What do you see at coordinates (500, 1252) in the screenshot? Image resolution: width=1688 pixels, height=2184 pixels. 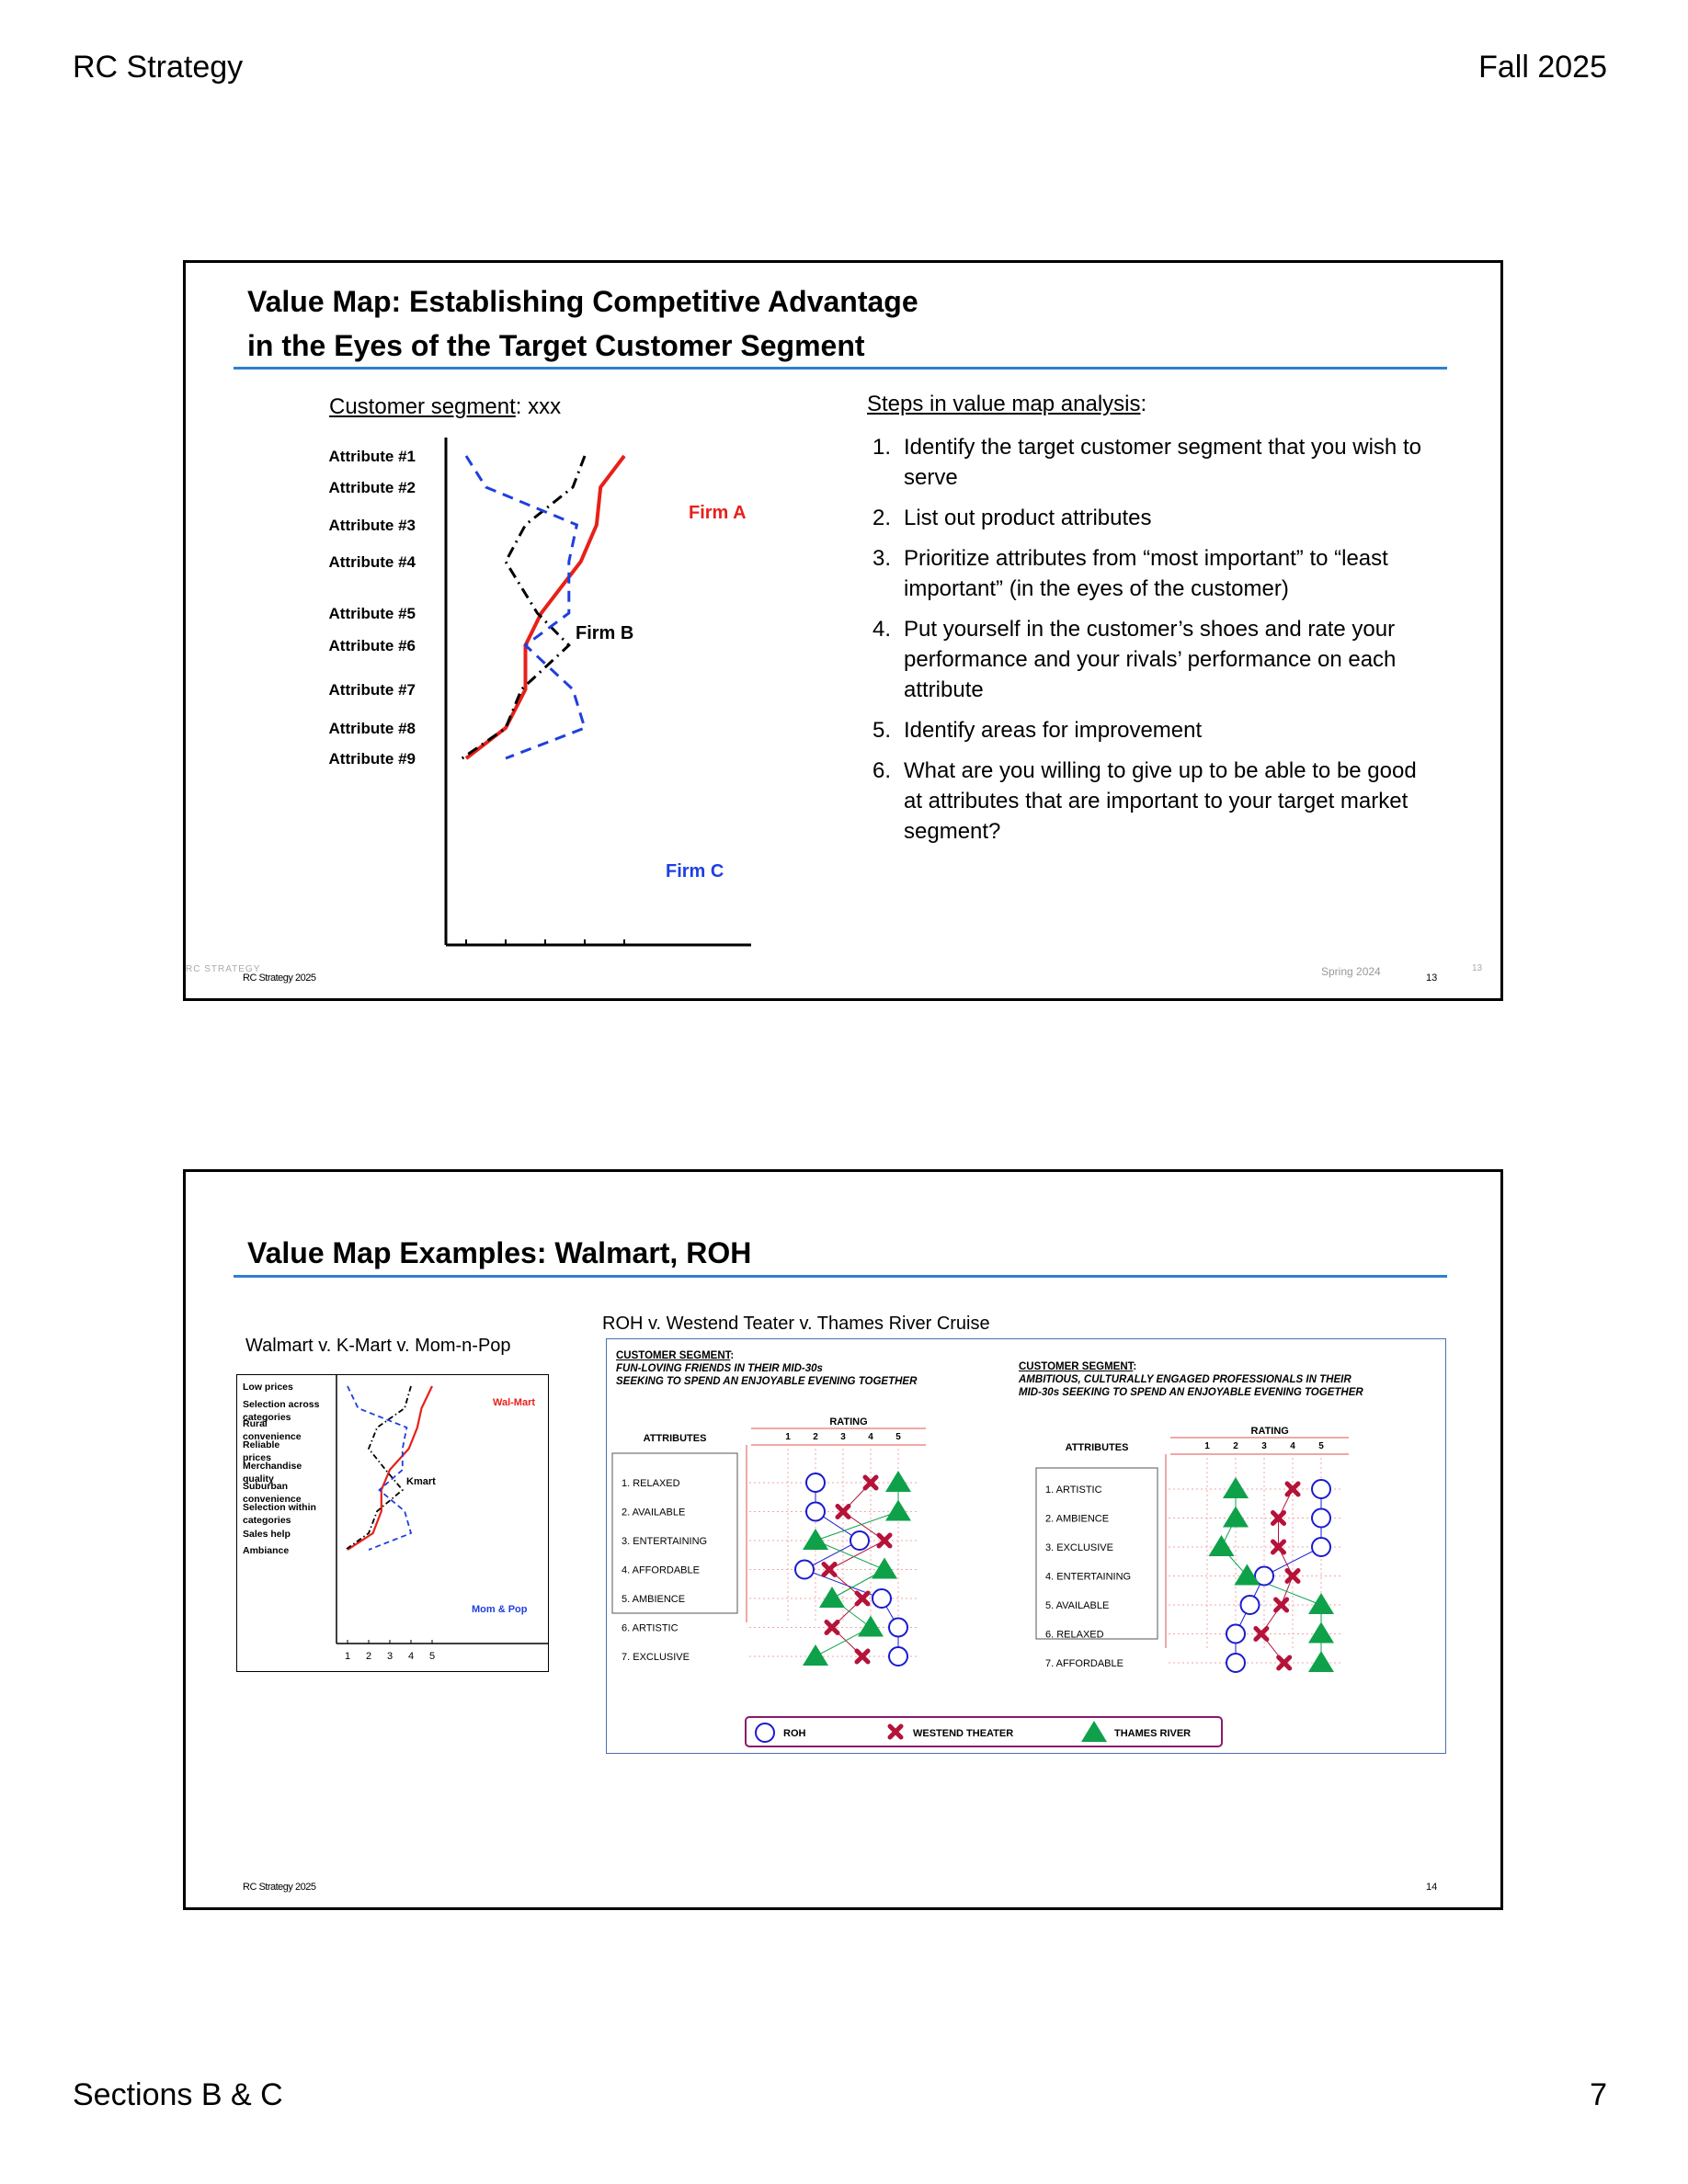 I see `slide-title: Value Map Examples: Walmart, ROH` at bounding box center [500, 1252].